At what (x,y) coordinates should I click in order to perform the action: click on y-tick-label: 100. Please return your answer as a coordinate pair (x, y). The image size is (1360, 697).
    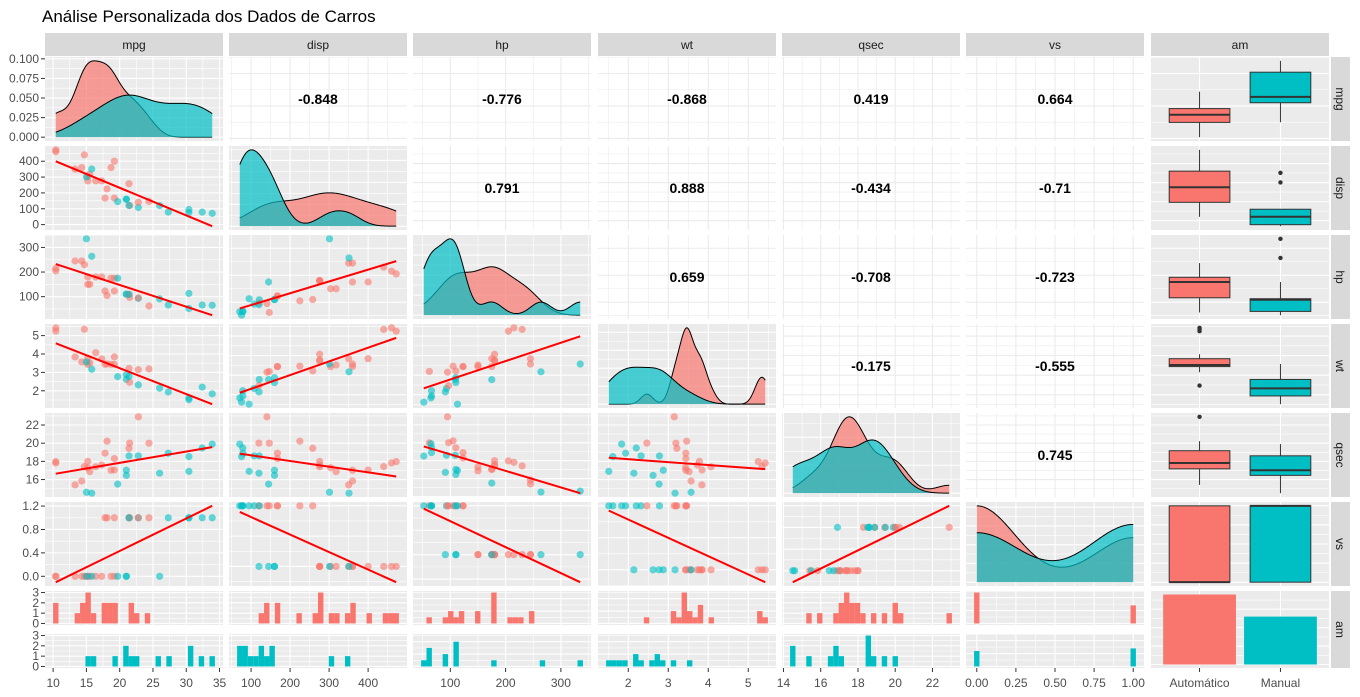
    Looking at the image, I should click on (29, 209).